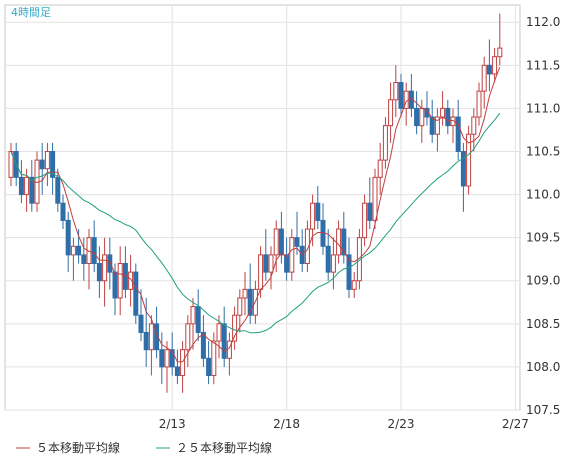 The image size is (574, 462). Describe the element at coordinates (543, 108) in the screenshot. I see `y-tick-label: 111.0` at that location.